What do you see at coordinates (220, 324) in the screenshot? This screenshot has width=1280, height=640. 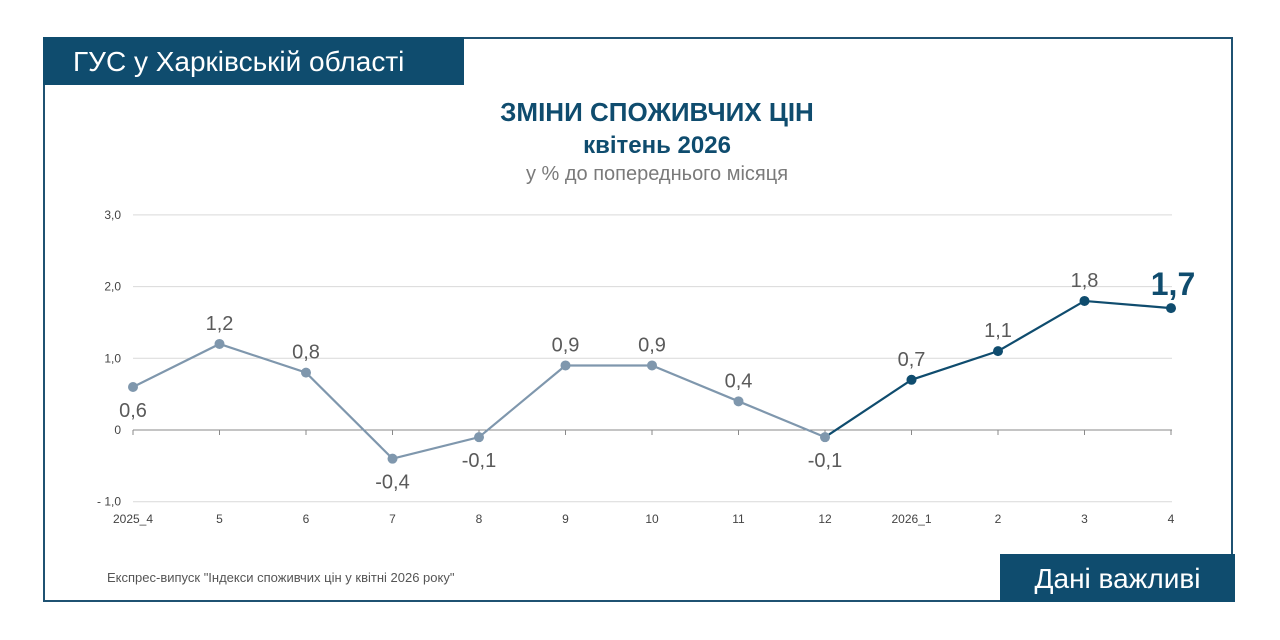 I see `data-label: 1,2` at bounding box center [220, 324].